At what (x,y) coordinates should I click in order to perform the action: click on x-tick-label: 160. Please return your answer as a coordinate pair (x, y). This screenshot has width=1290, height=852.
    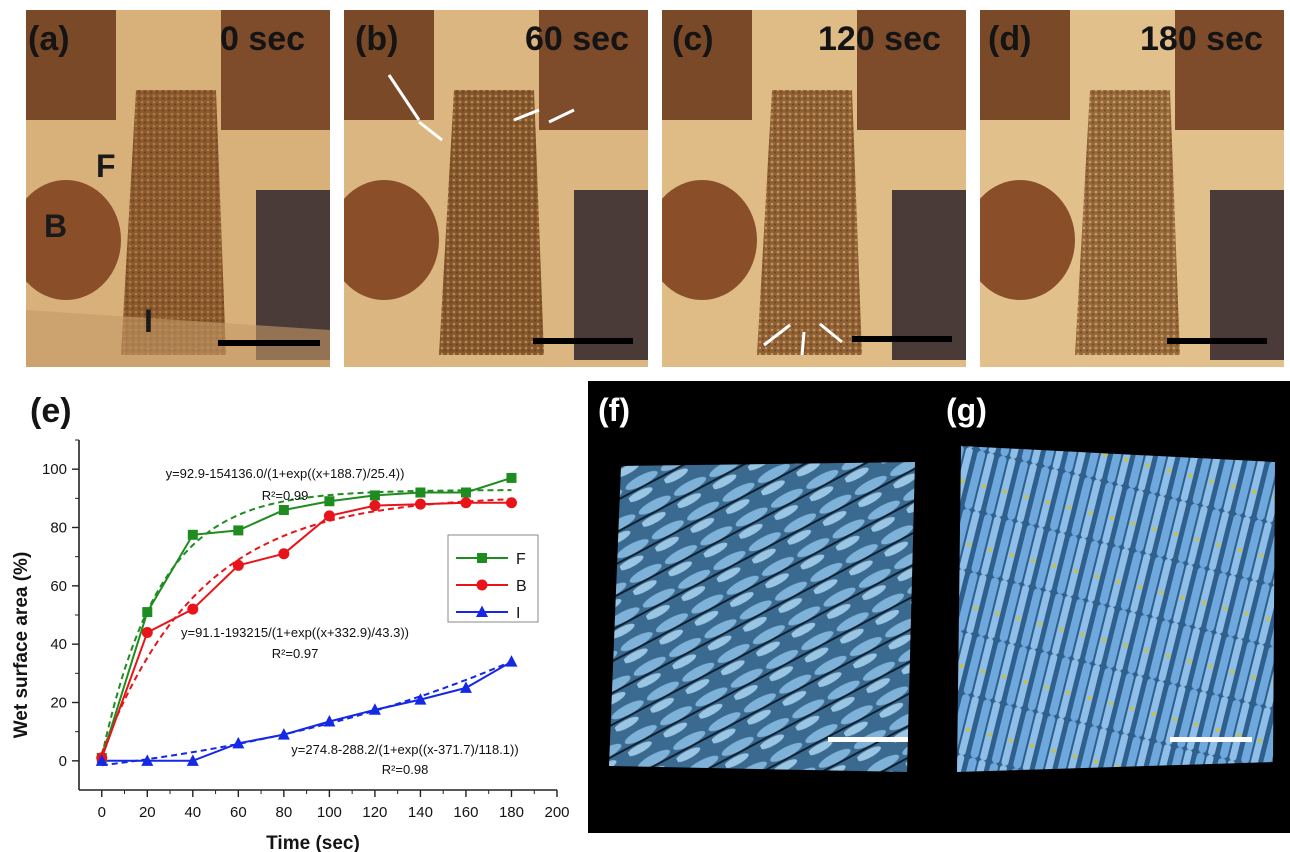
    Looking at the image, I should click on (465, 812).